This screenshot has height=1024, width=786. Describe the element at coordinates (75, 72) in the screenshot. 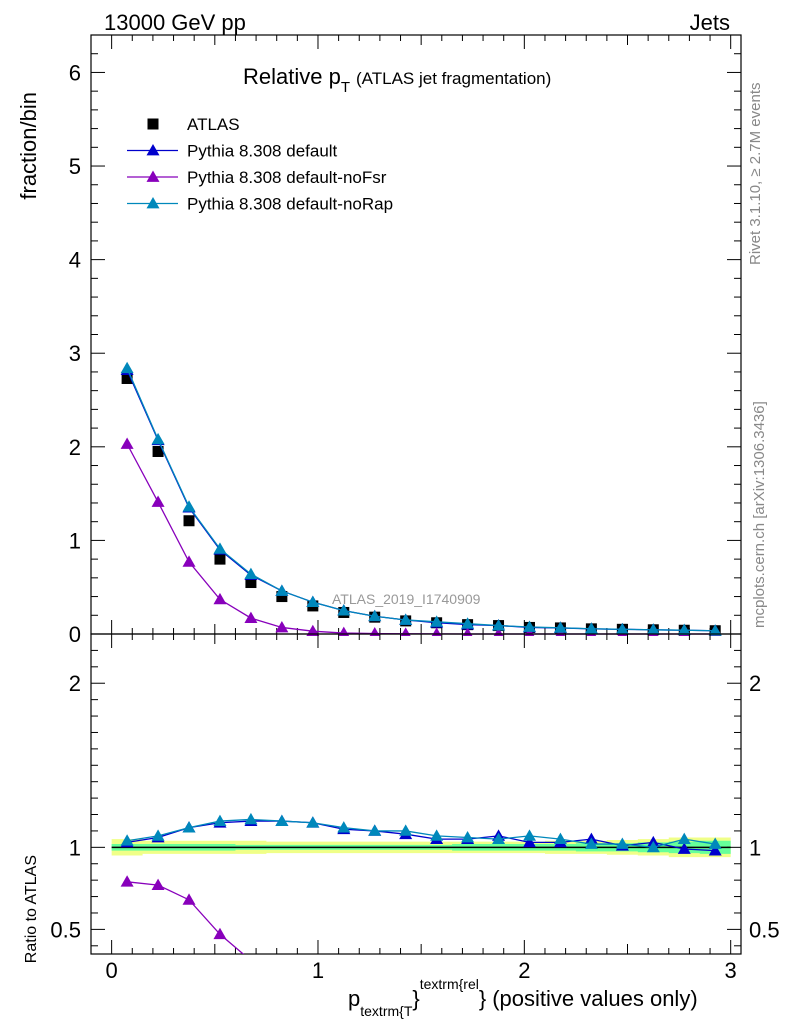

I see `main-ytick-label: 6` at that location.